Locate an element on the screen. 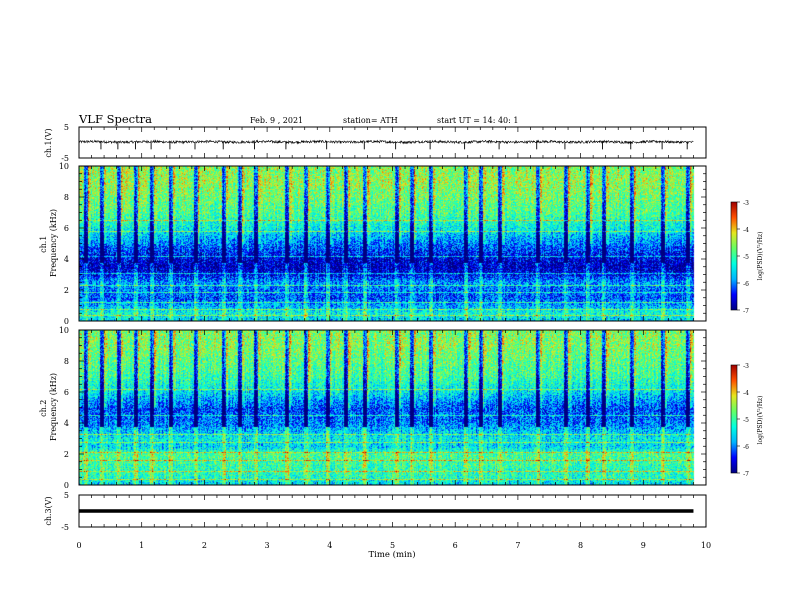  ch2-cb-tick-3: -3 is located at coordinates (746, 366).